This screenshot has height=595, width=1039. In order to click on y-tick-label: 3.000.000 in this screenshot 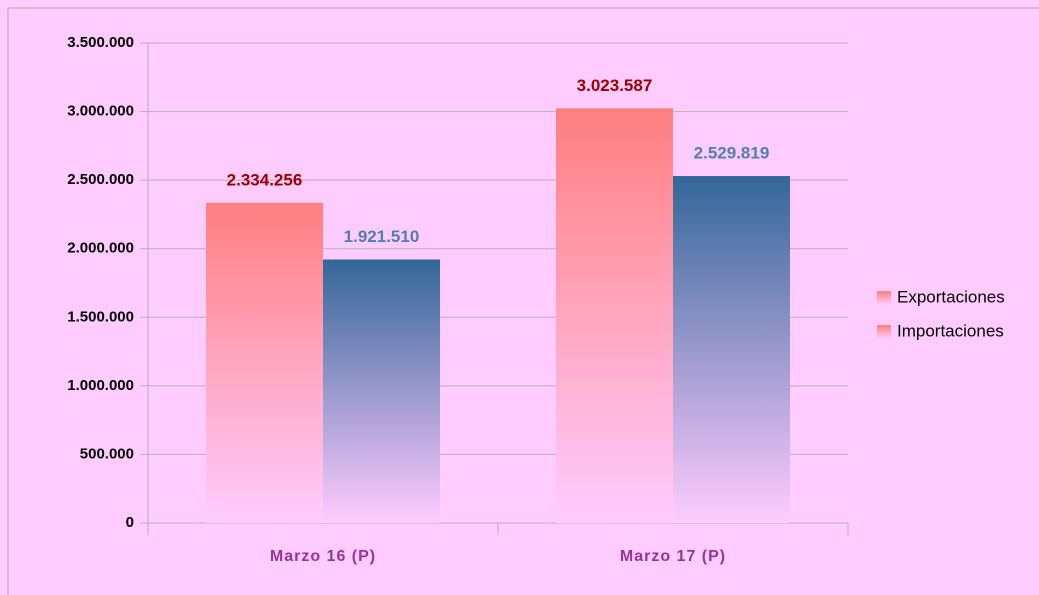, I will do `click(100, 111)`.